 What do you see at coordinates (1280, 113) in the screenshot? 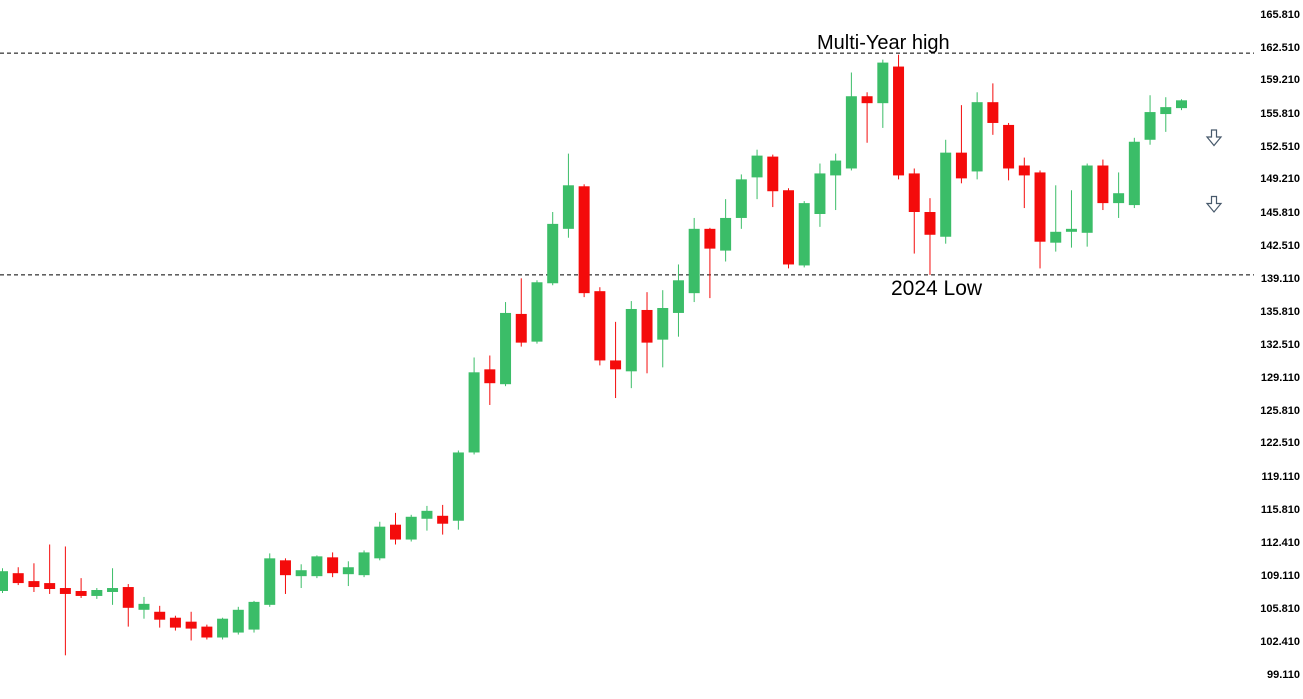
I see `price-axis-tick: 155.810` at bounding box center [1280, 113].